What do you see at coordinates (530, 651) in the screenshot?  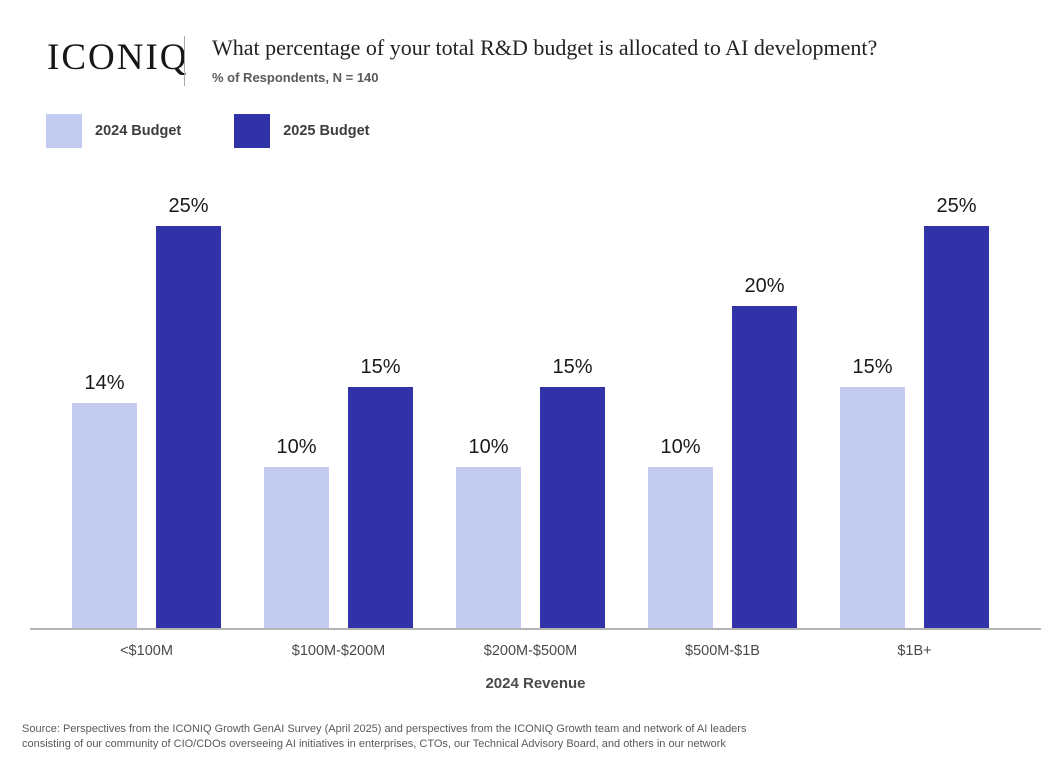 I see `category-label: $200M-$500M` at bounding box center [530, 651].